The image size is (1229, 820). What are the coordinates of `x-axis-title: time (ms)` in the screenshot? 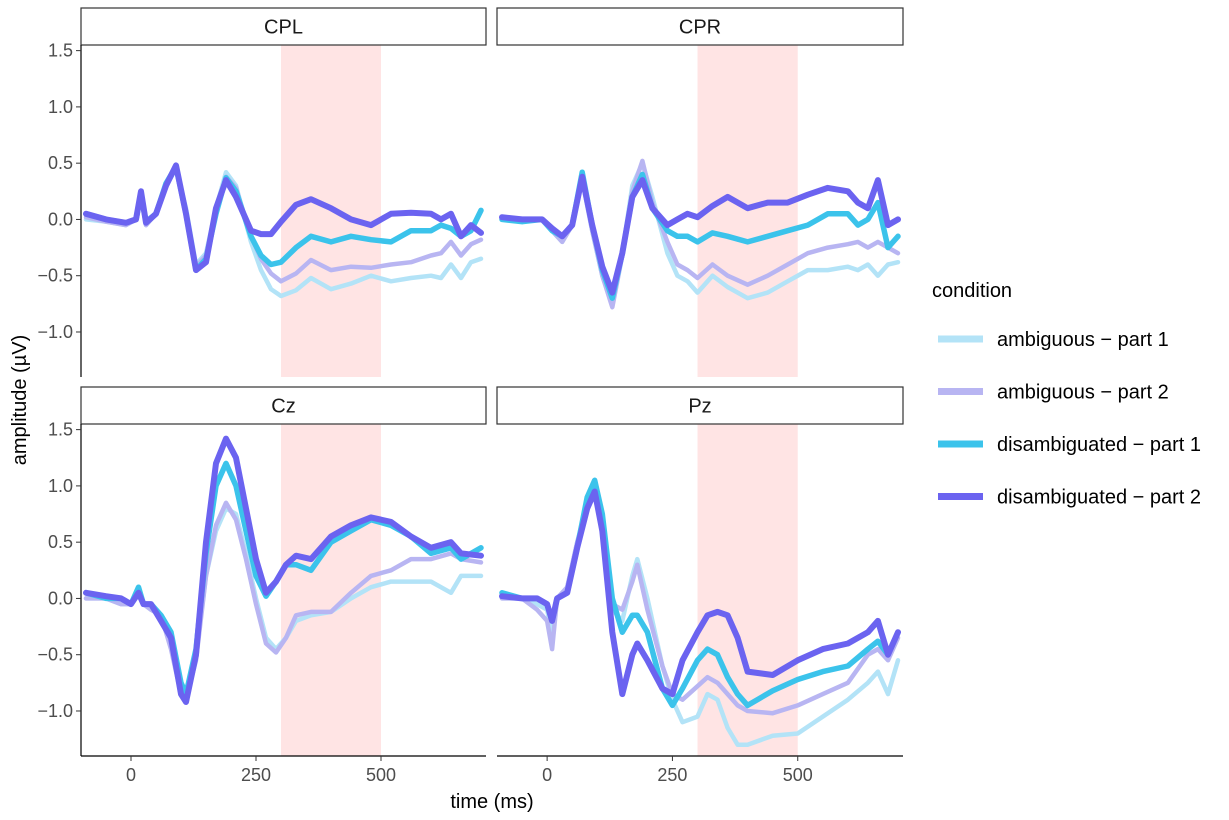 It's located at (491, 802).